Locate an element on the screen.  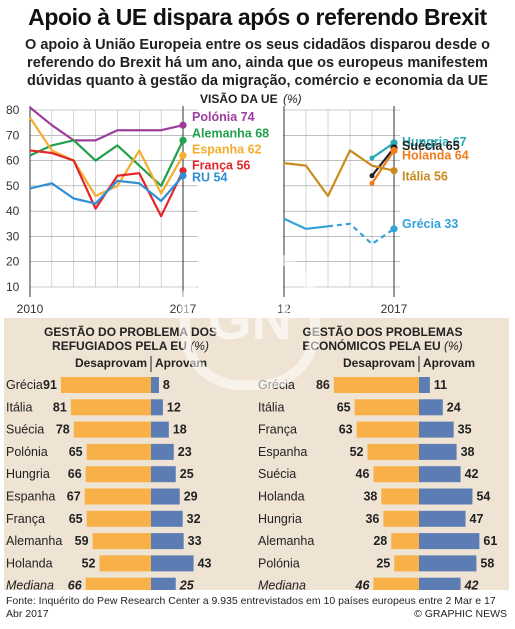
bar-chart-title-line-1: GESTÃO DO PROBLEMA DOS is located at coordinates (130, 331).